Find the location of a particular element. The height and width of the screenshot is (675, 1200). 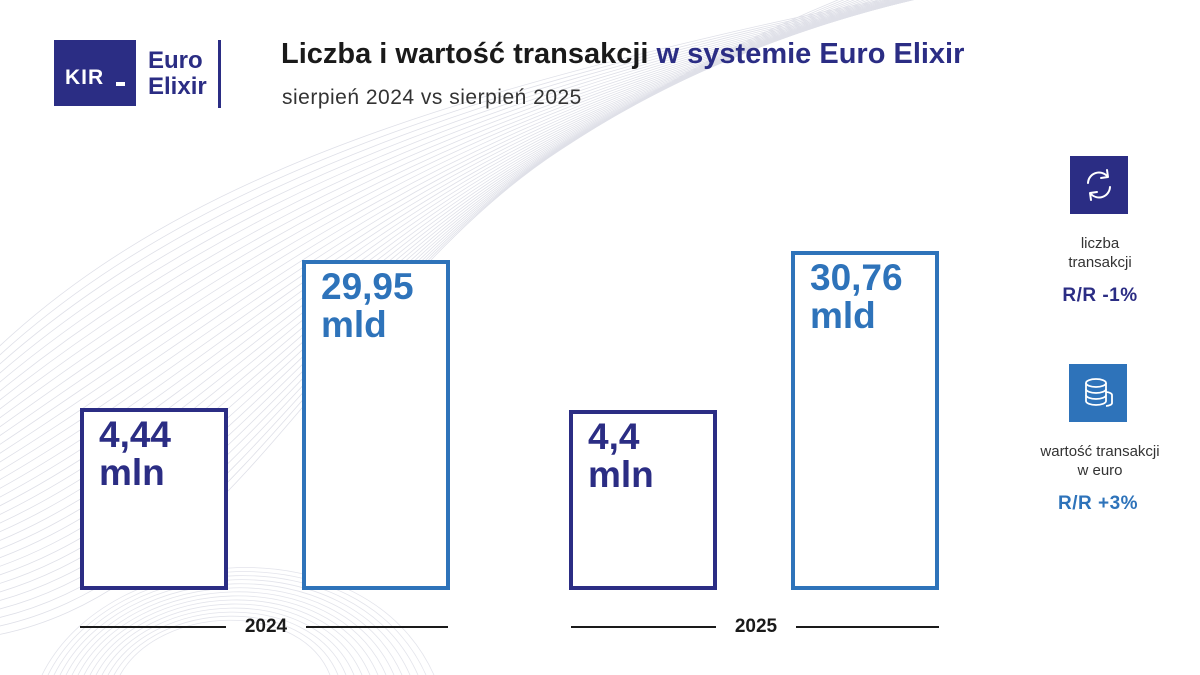

bar-label-count-2025: 4,4 mln is located at coordinates (621, 456).